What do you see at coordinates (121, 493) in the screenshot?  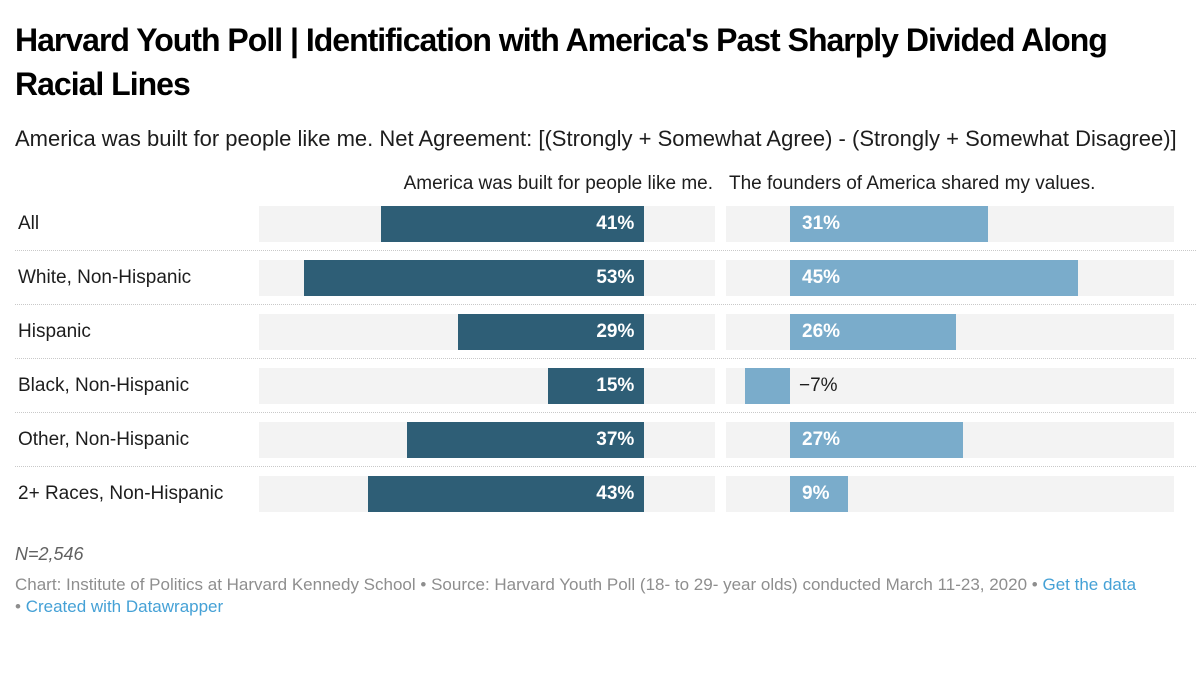 I see `row-label: 2+ Races, Non-Hispanic` at bounding box center [121, 493].